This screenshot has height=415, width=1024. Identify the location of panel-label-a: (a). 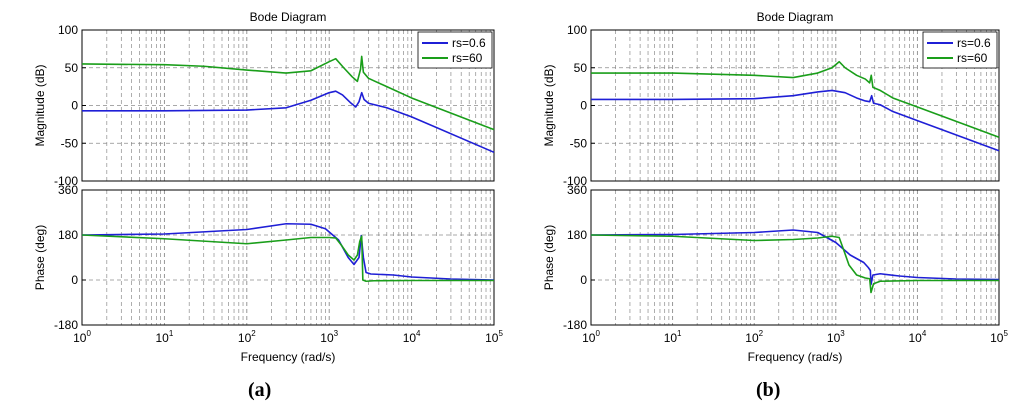
(260, 390).